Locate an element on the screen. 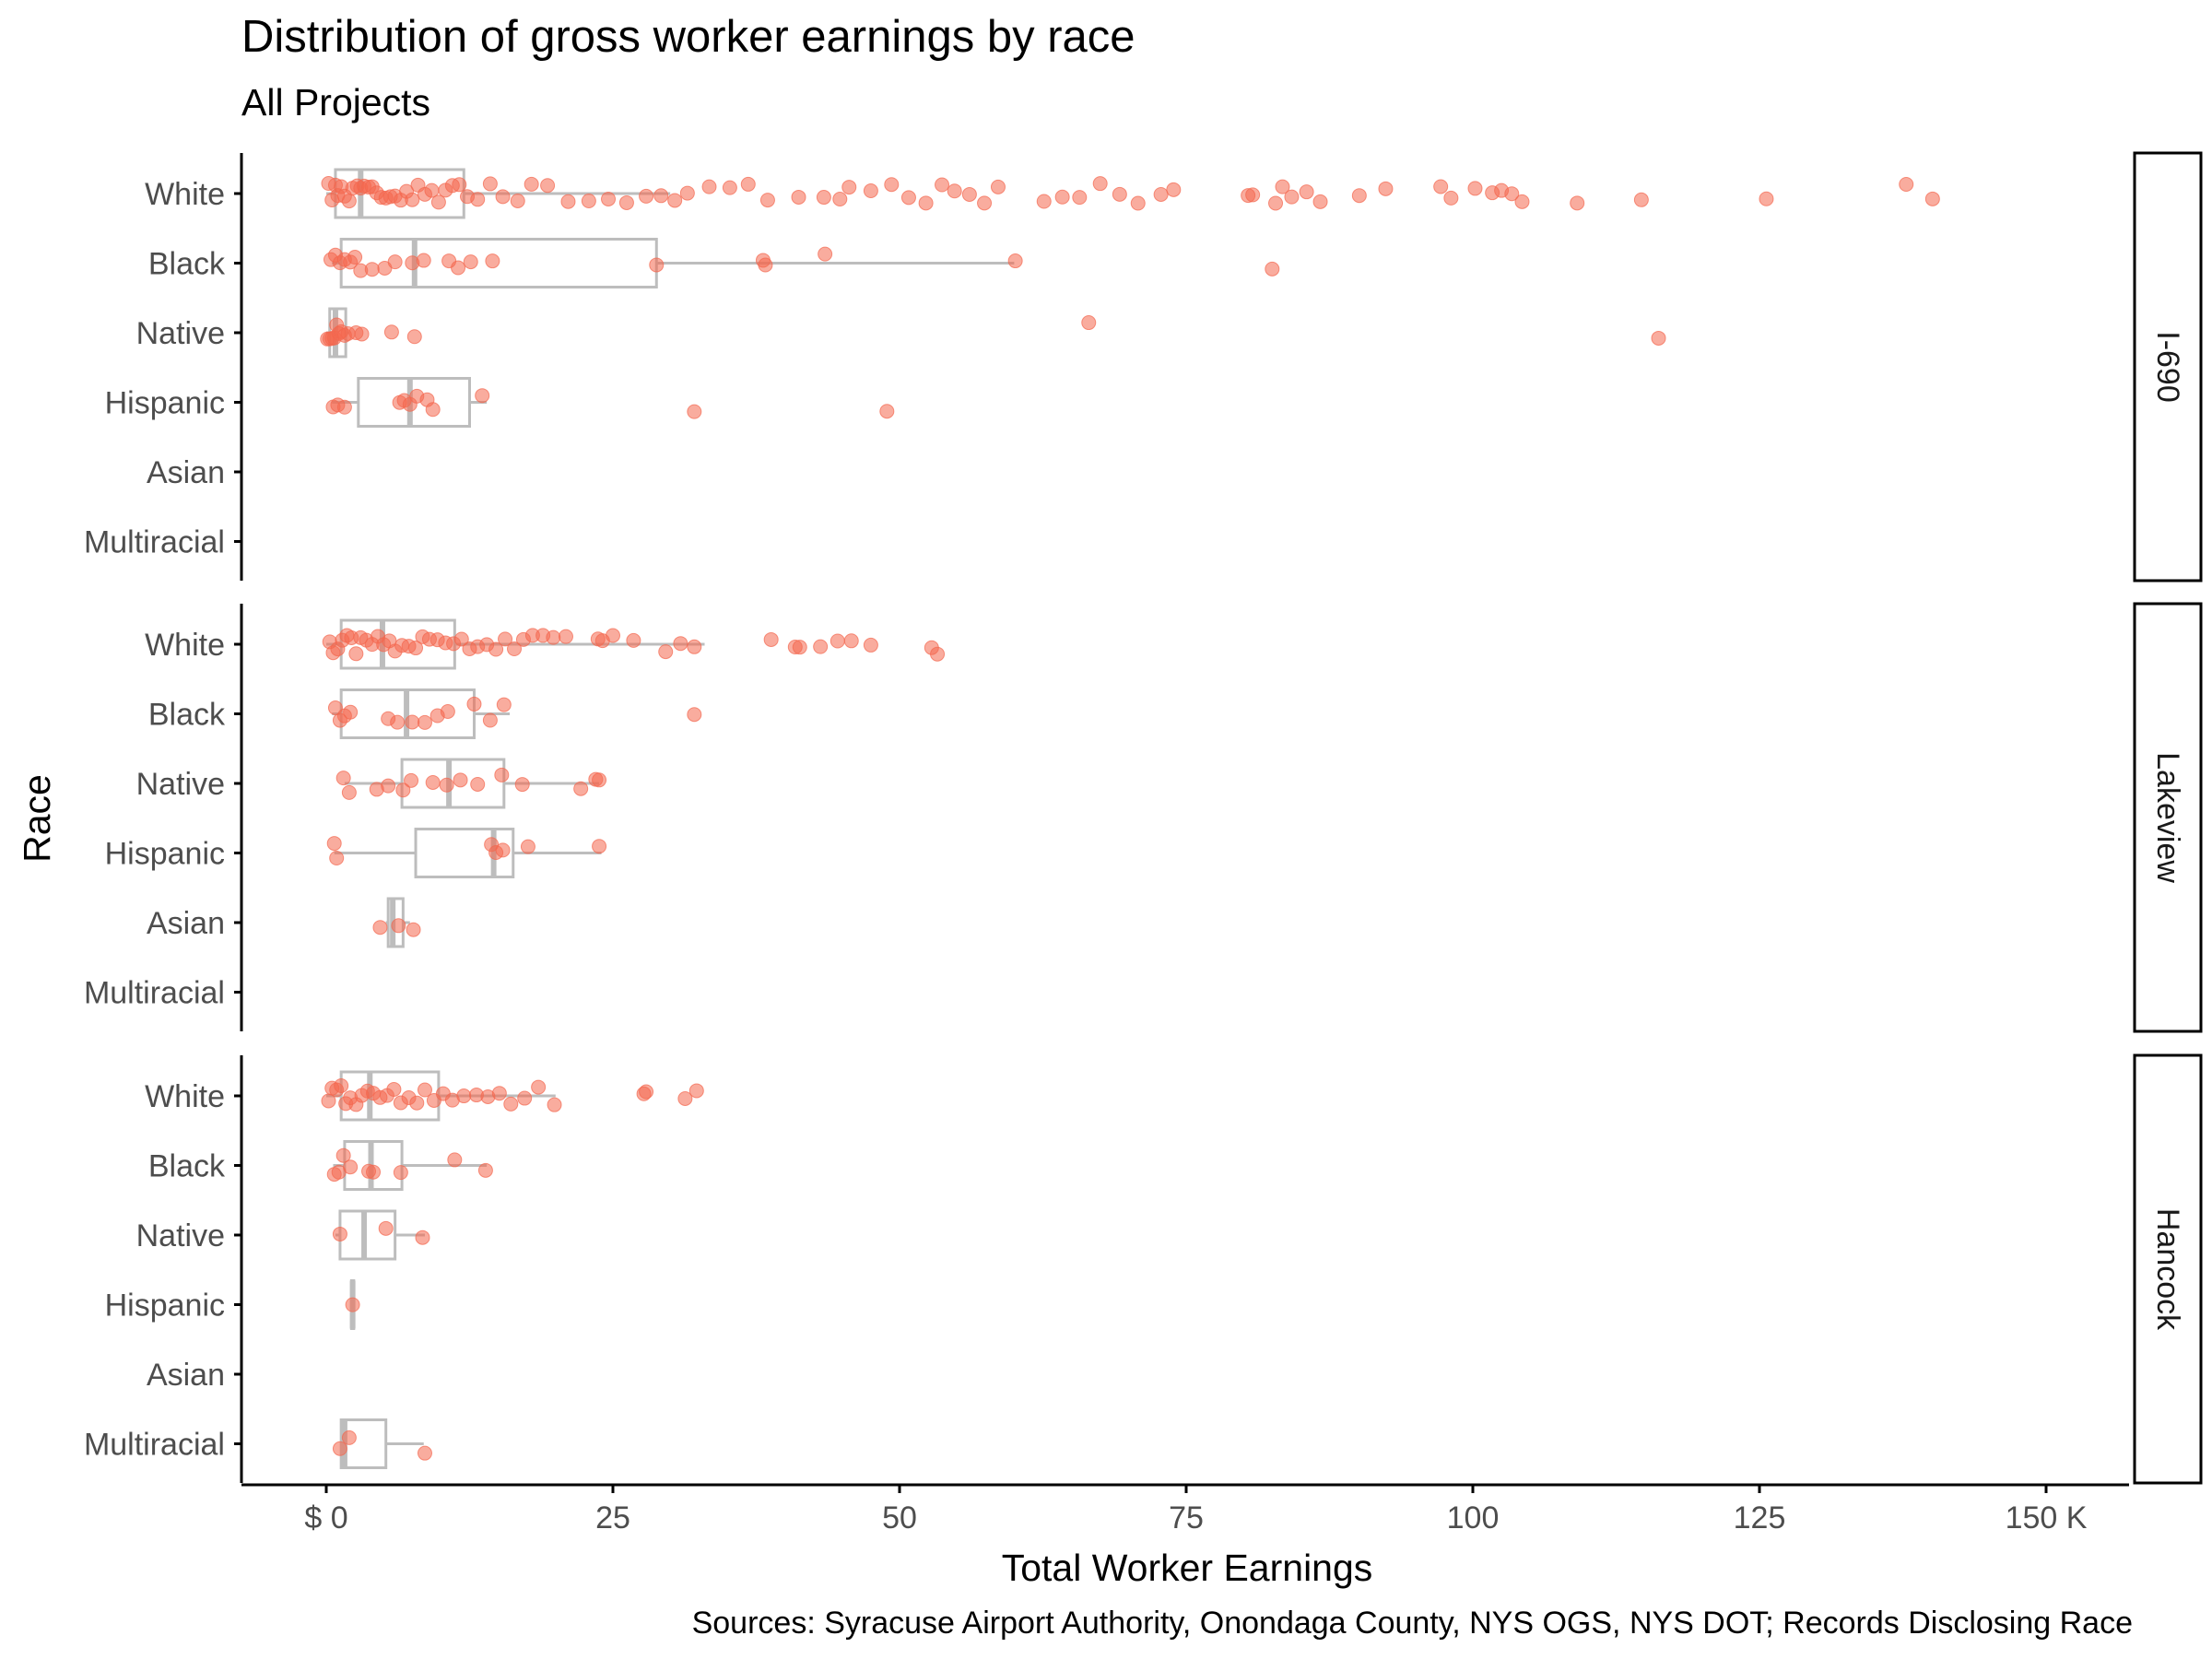 Image resolution: width=2212 pixels, height=1659 pixels. x-axis-title: Total Worker Earnings is located at coordinates (1187, 1568).